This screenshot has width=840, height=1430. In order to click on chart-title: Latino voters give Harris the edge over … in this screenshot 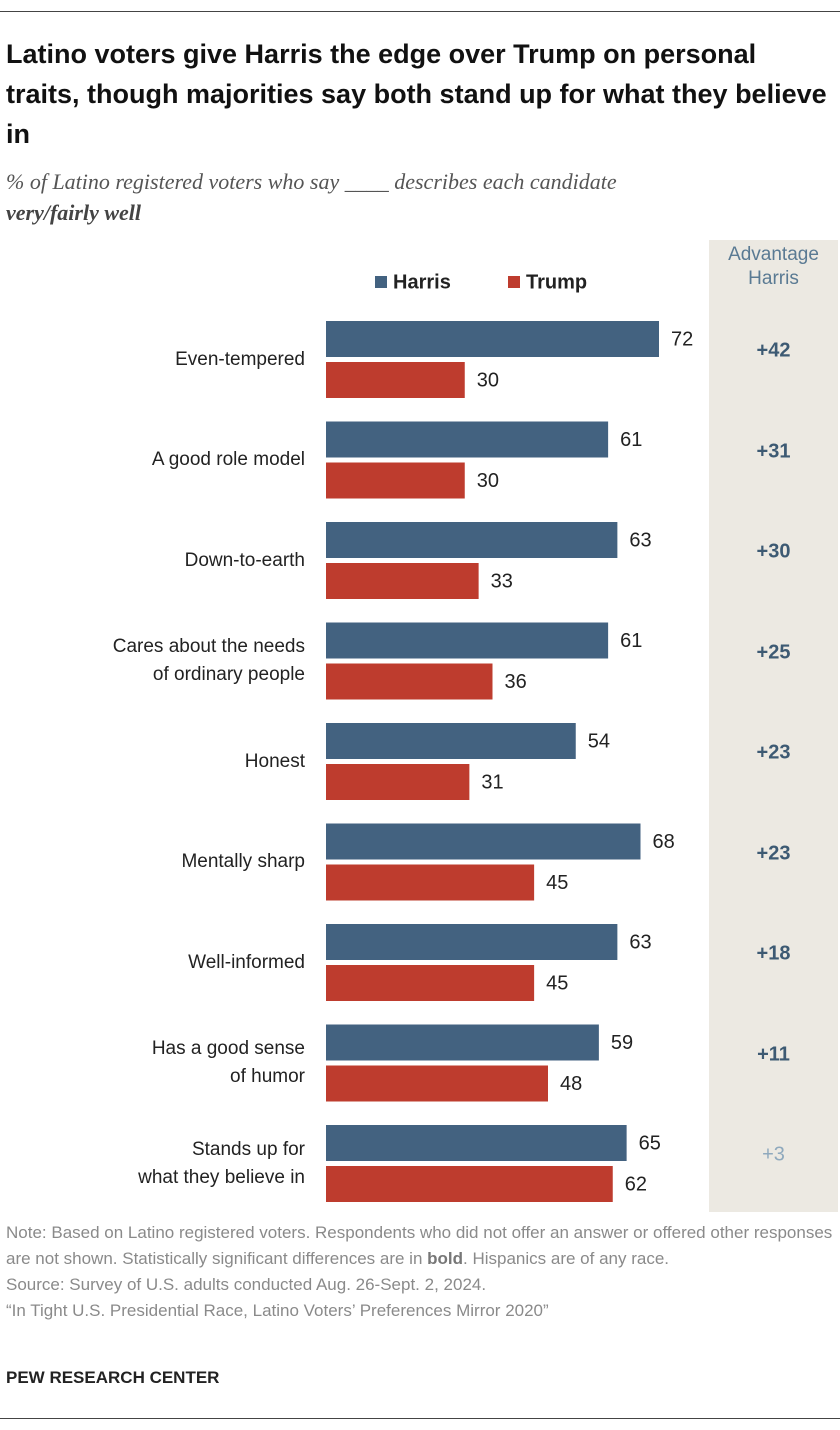, I will do `click(416, 94)`.